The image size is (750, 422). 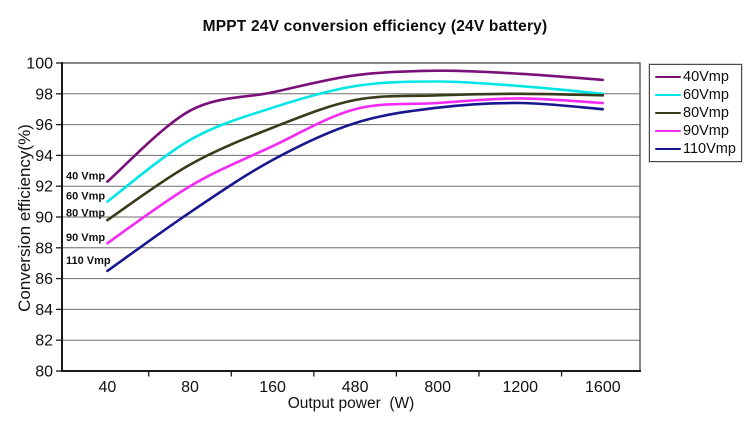 What do you see at coordinates (355, 387) in the screenshot?
I see `x-tick-label-480: 480` at bounding box center [355, 387].